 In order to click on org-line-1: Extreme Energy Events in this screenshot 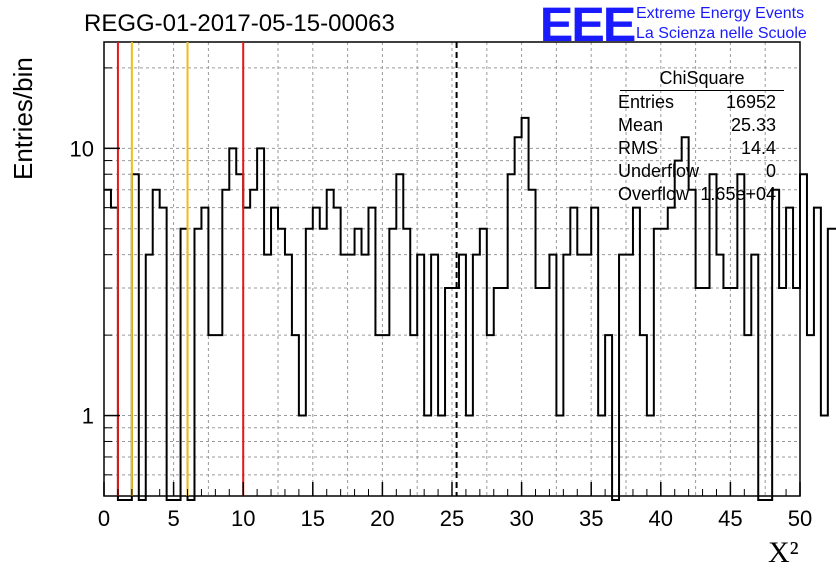, I will do `click(720, 13)`.